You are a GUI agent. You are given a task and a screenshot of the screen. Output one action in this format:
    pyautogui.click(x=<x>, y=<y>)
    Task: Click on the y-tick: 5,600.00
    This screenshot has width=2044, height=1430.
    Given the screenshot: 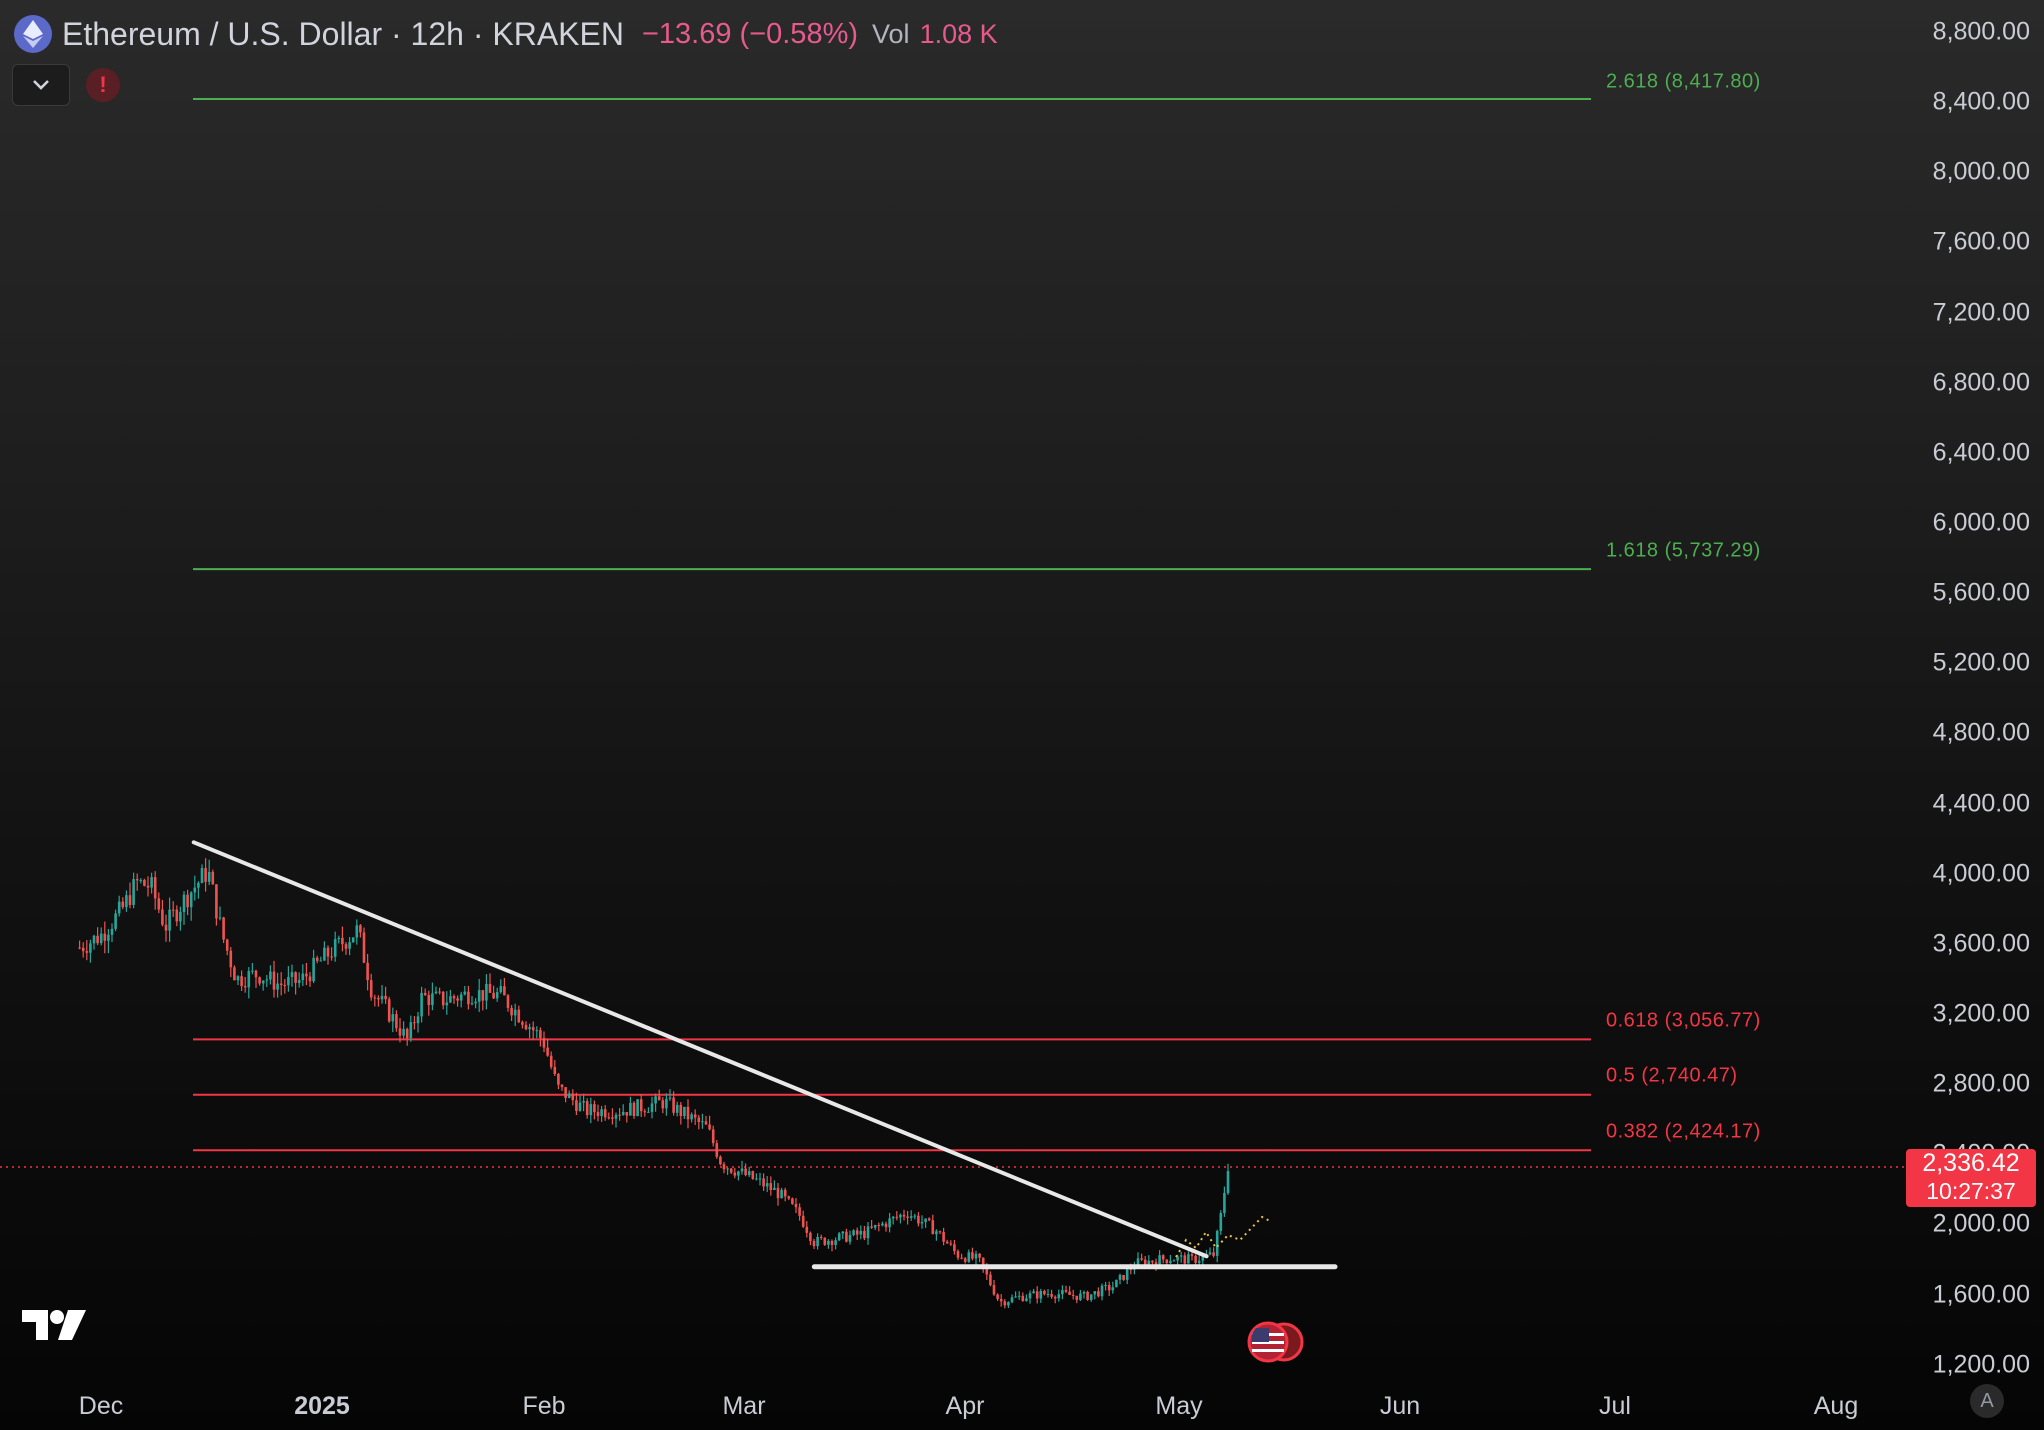 What is the action you would take?
    pyautogui.click(x=1981, y=592)
    